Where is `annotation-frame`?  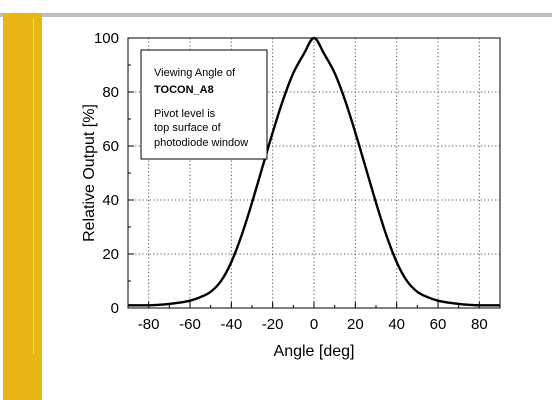 annotation-frame is located at coordinates (204, 104).